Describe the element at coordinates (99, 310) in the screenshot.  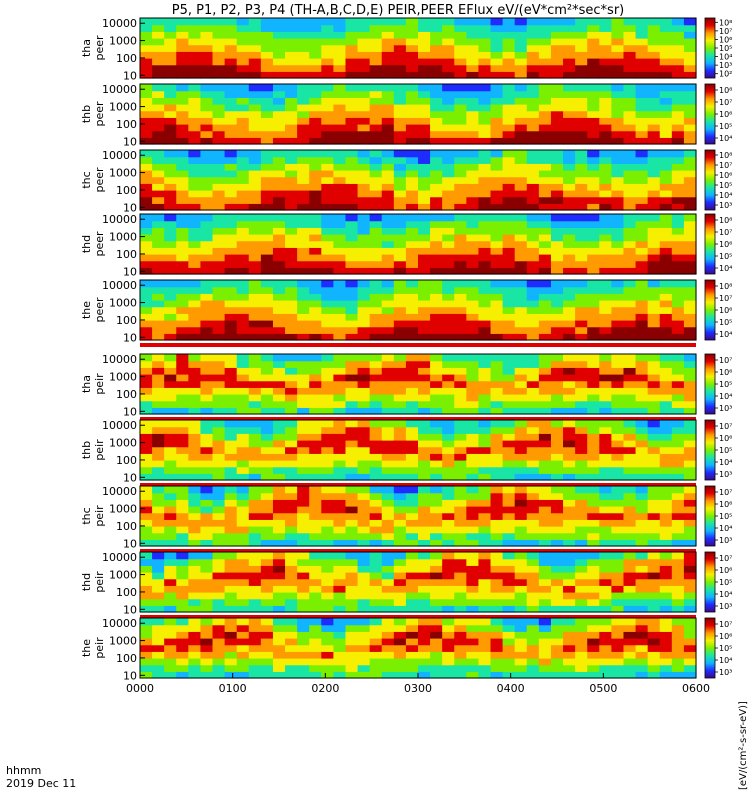
I see `panel-species-label: peer` at that location.